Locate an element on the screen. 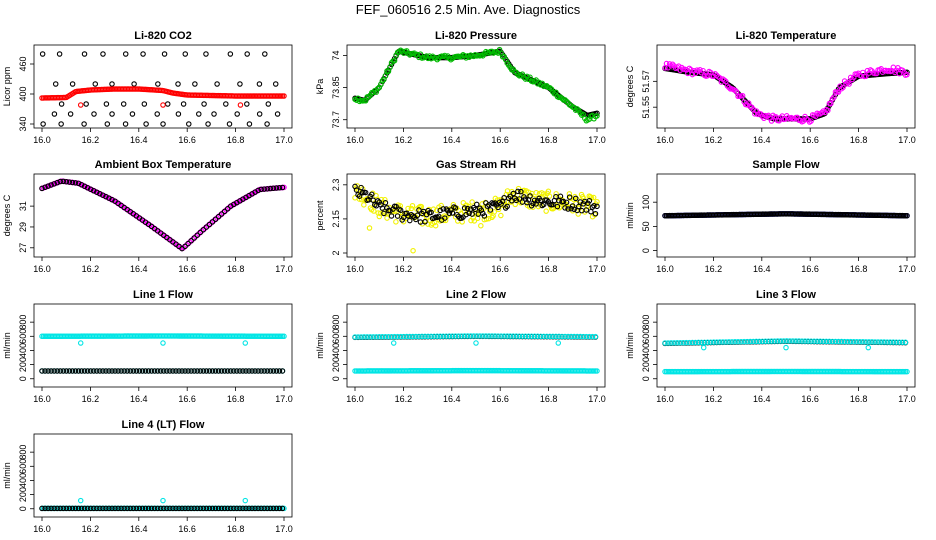 This screenshot has height=540, width=936. series-yellow is located at coordinates (476, 218).